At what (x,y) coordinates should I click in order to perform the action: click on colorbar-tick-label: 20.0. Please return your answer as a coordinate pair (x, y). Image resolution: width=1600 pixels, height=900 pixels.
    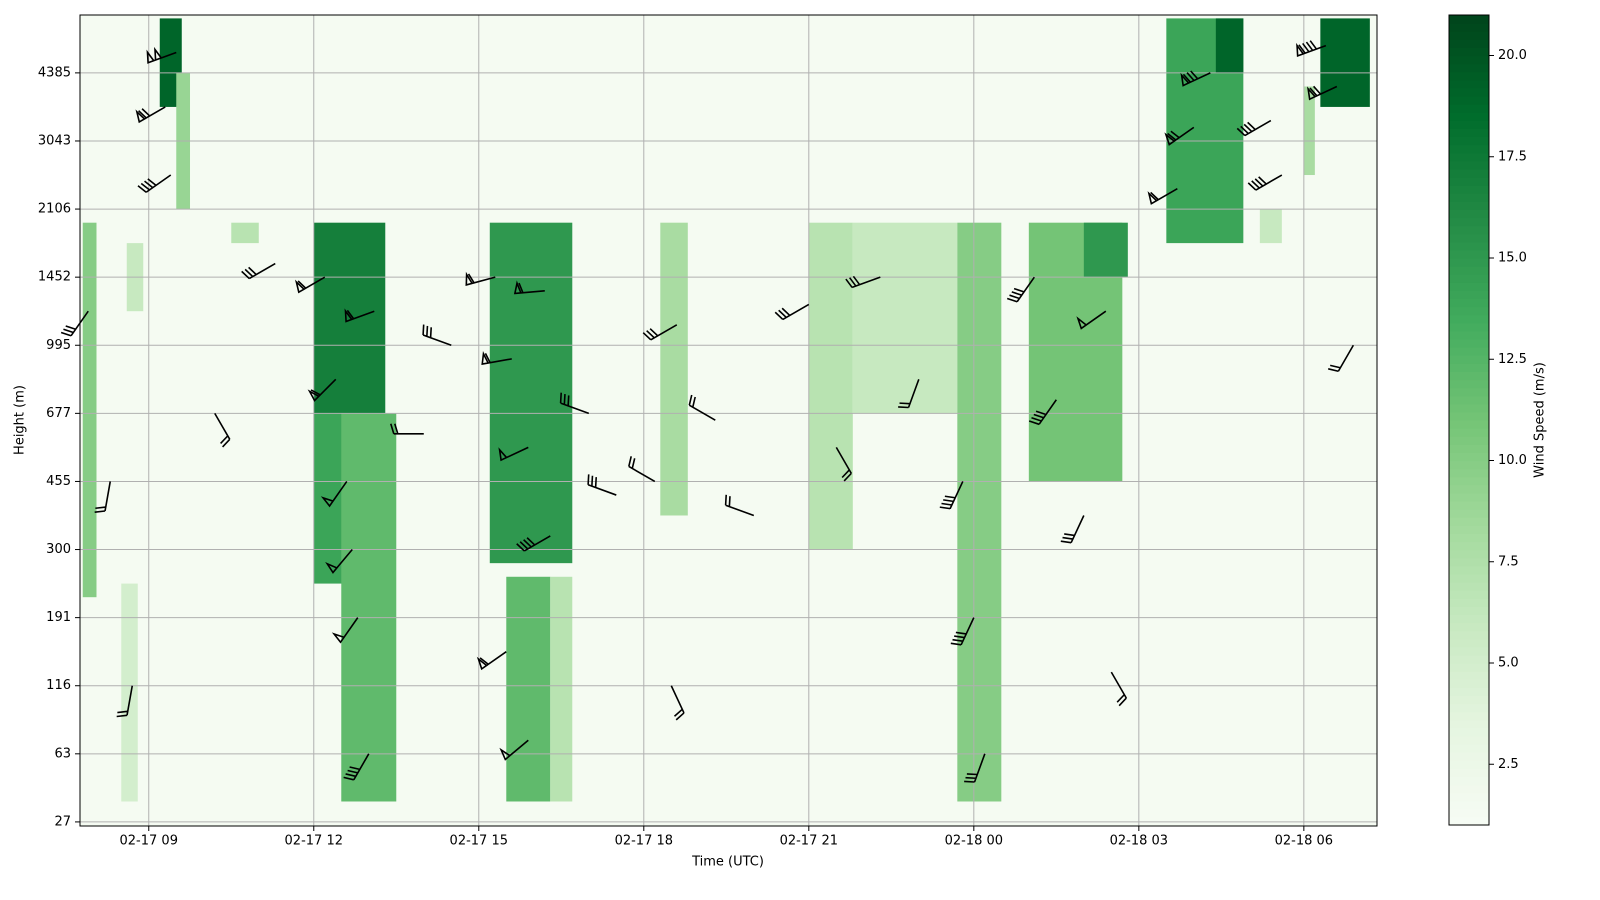
    Looking at the image, I should click on (1512, 55).